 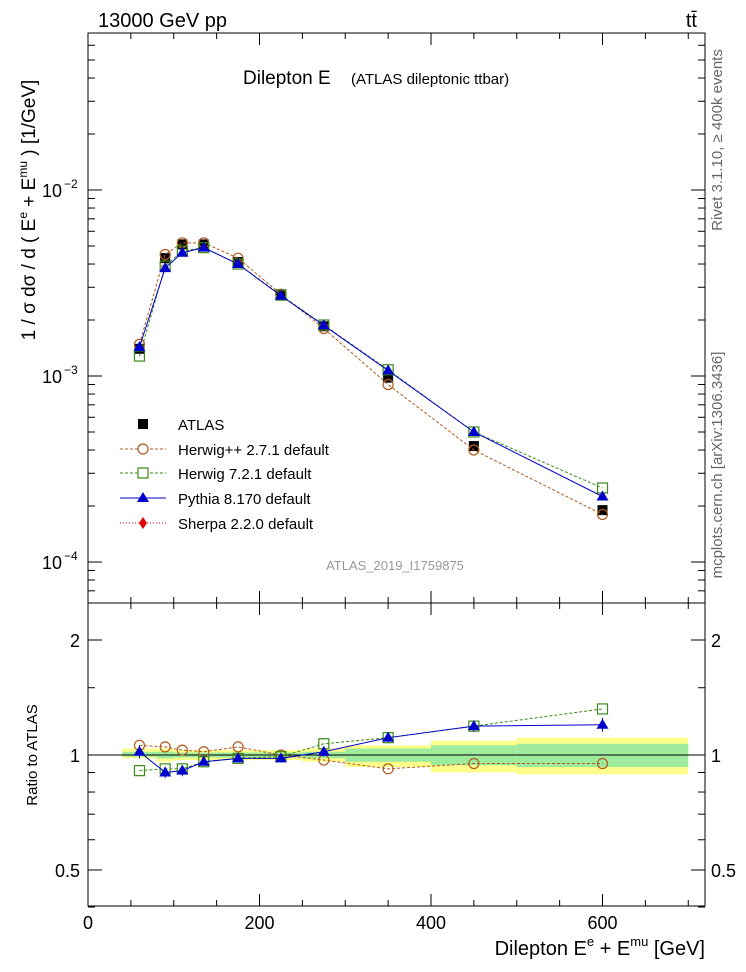 I want to click on energy-label: 13000 GeV pp, so click(x=162, y=21).